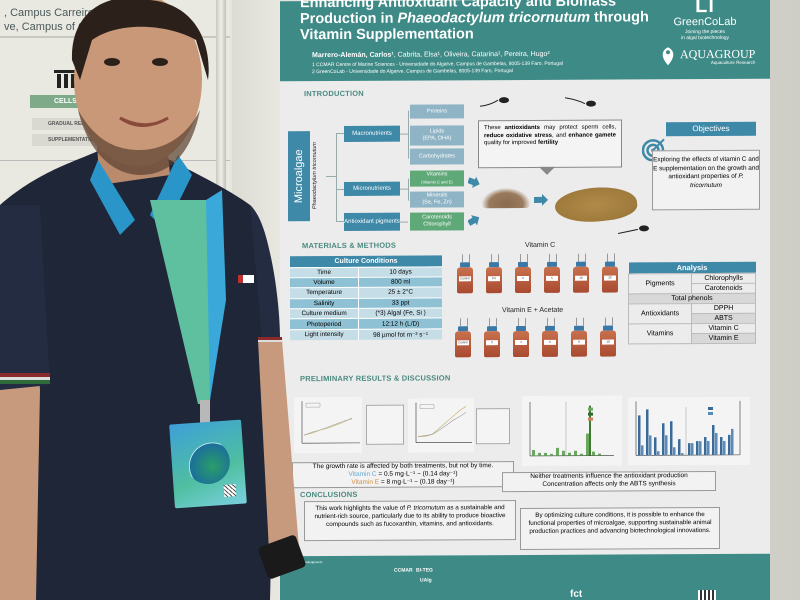 This screenshot has width=800, height=600. What do you see at coordinates (521, 342) in the screenshot?
I see `bottle-label: 4` at bounding box center [521, 342].